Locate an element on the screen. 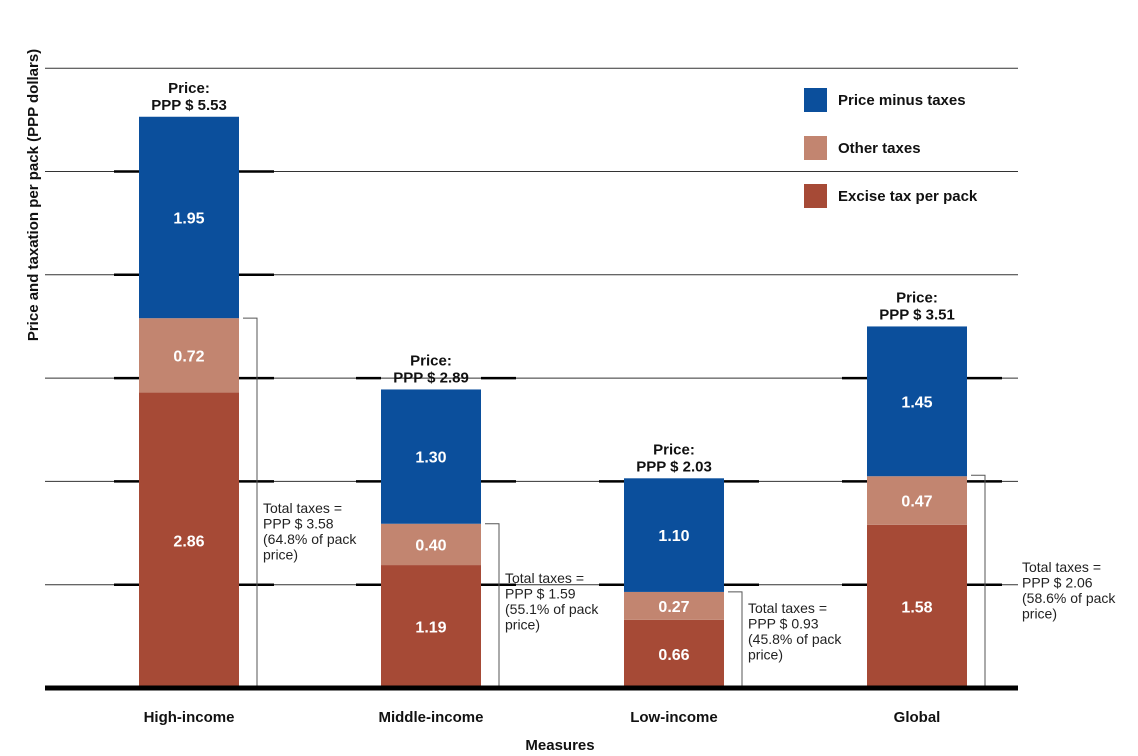 The image size is (1138, 756). legend-label: Other taxes is located at coordinates (879, 148).